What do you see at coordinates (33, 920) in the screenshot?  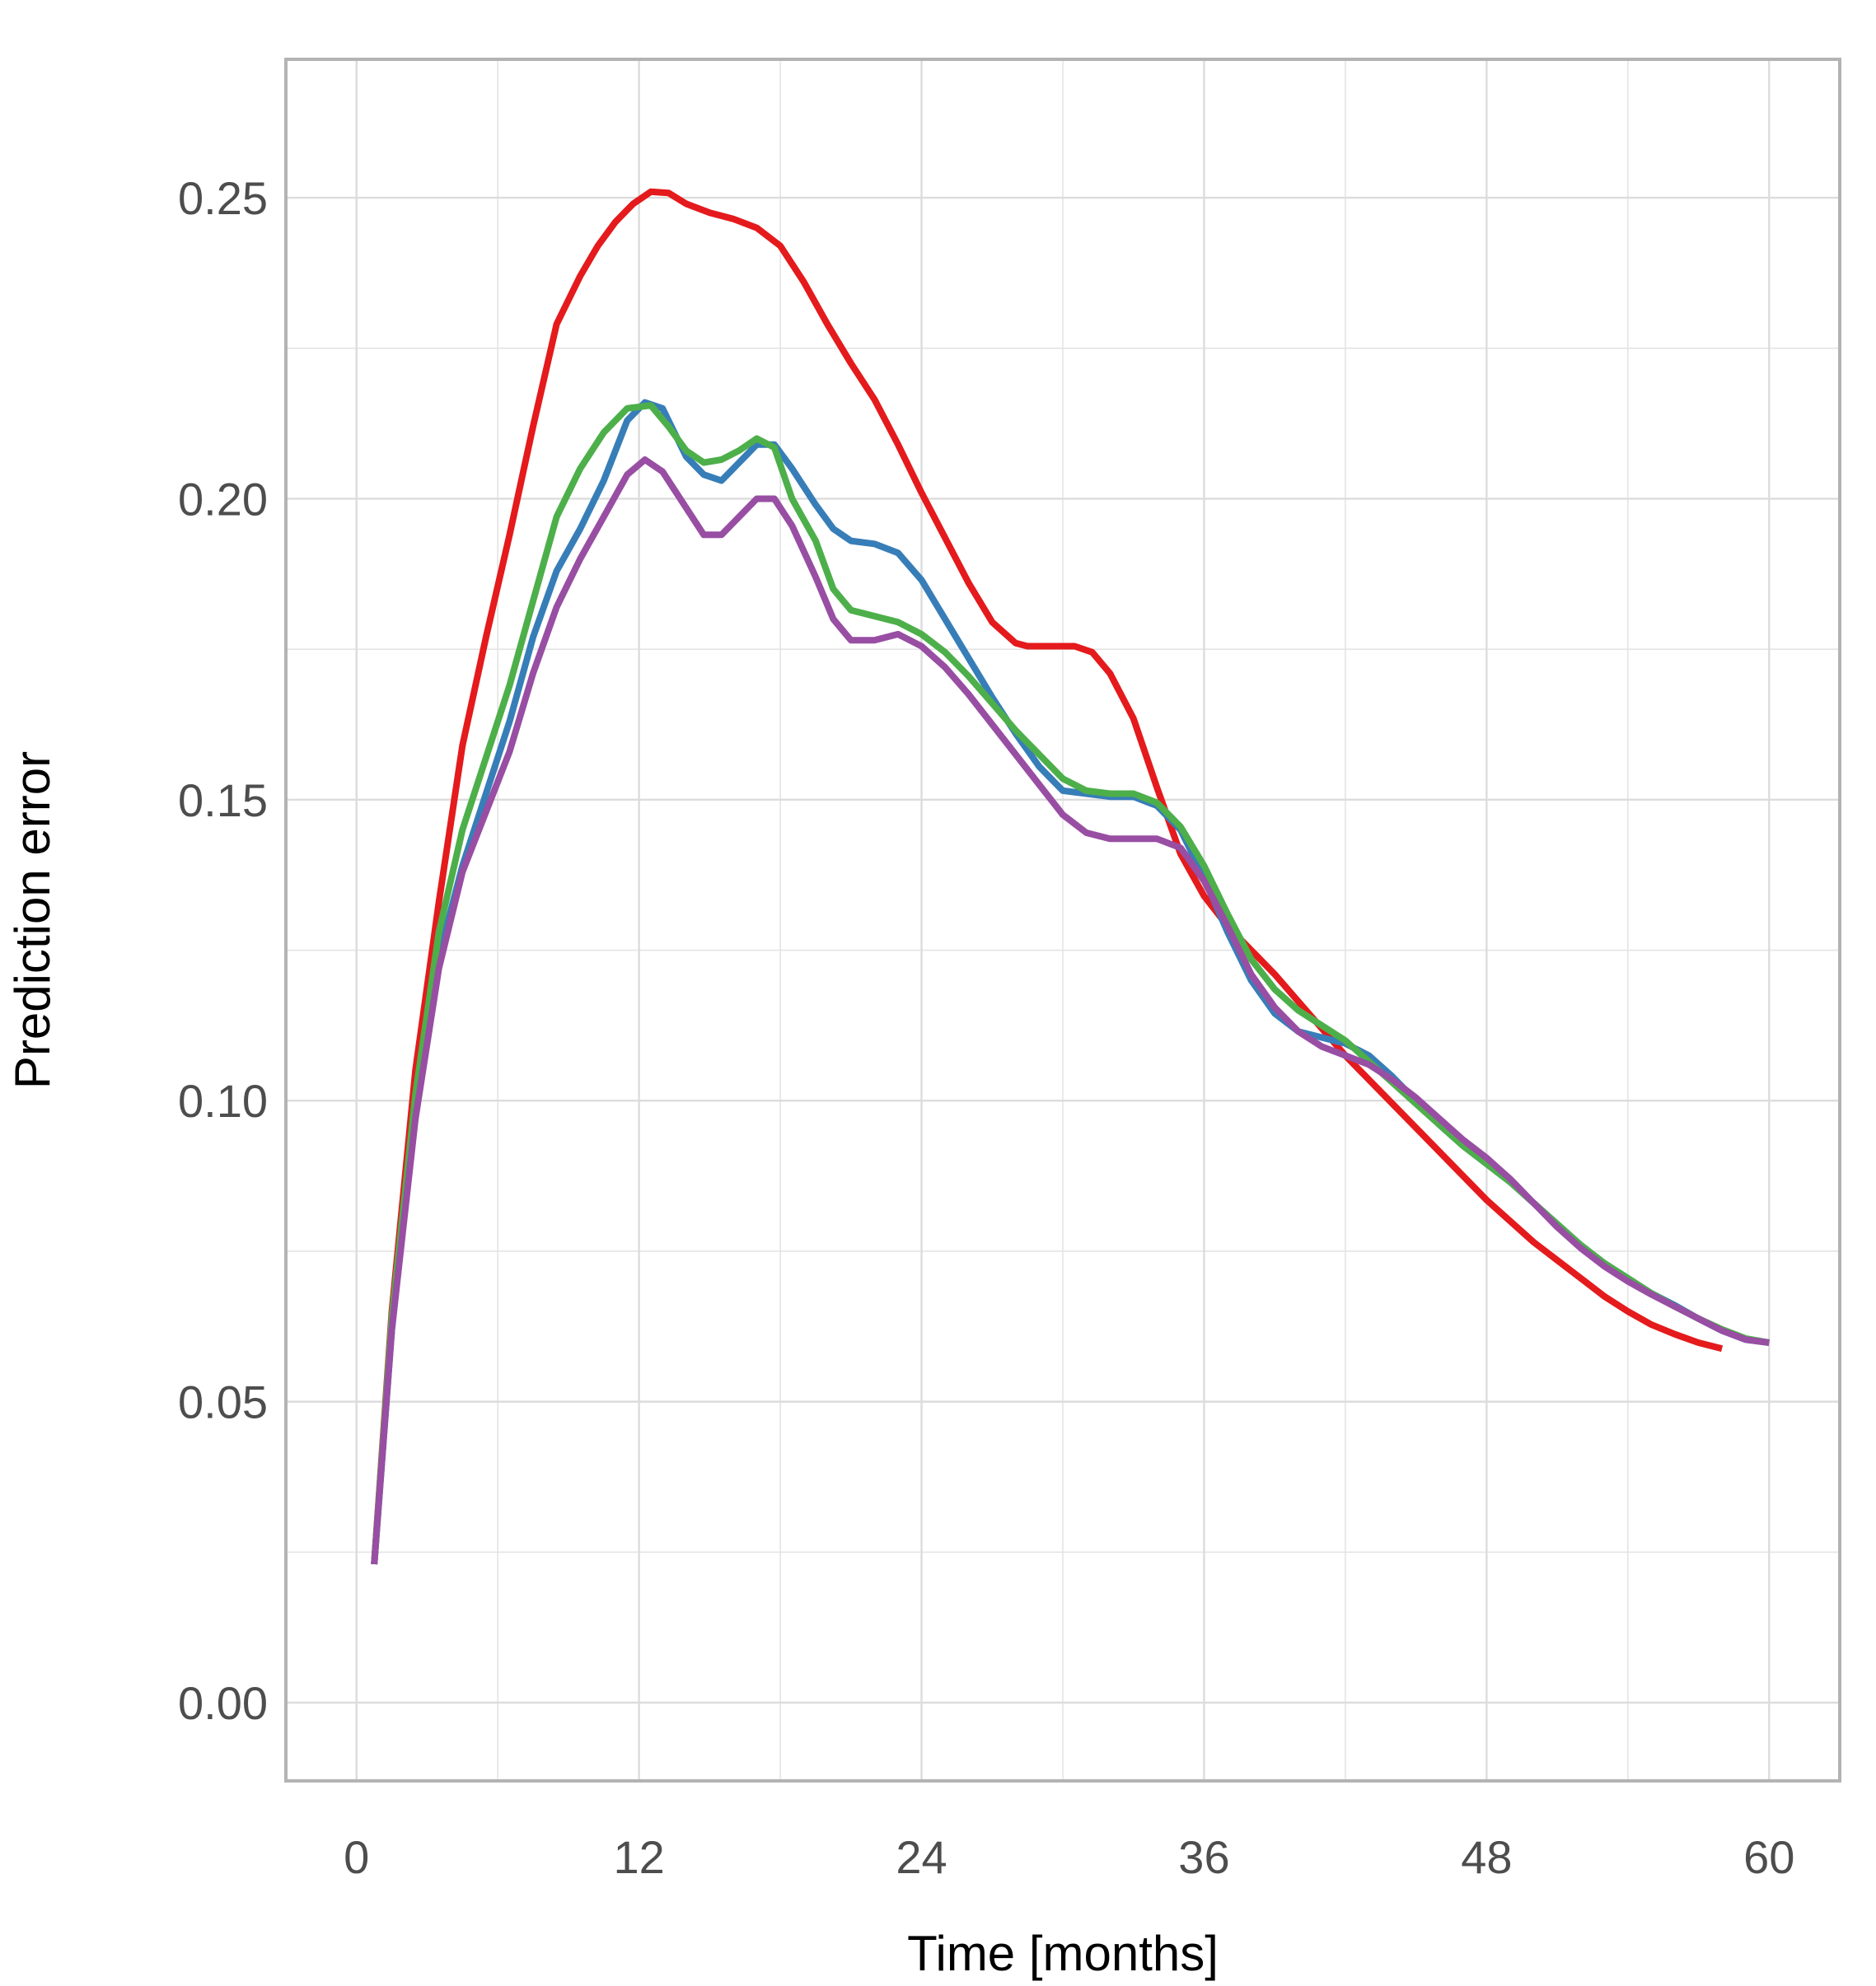 I see `y-axis-title: Prediction error` at bounding box center [33, 920].